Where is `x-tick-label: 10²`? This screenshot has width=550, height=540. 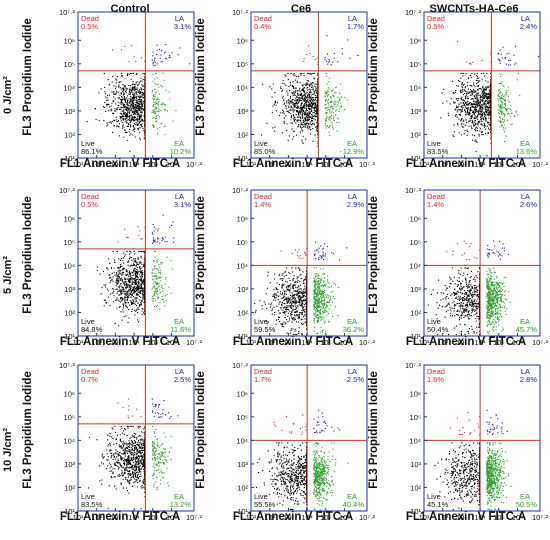 x-tick-label: 10² is located at coordinates (96, 164).